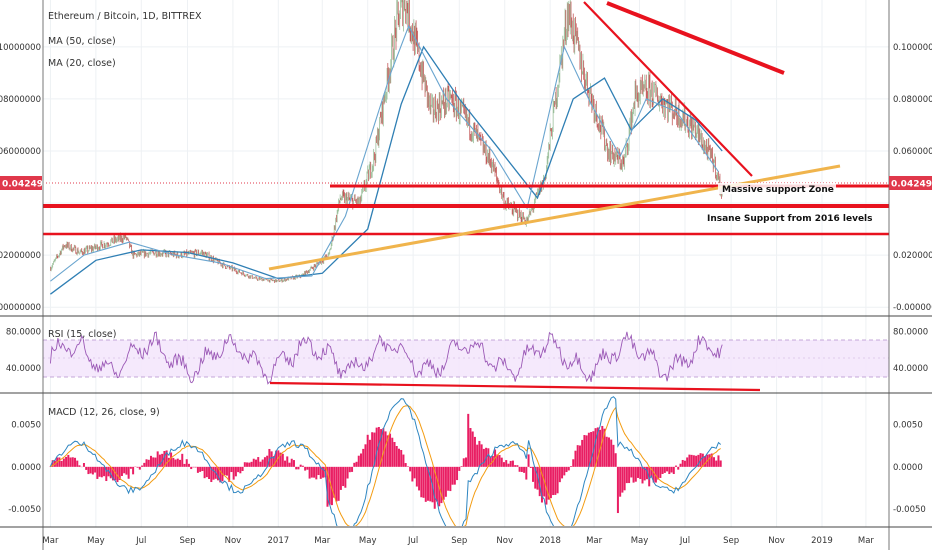  Describe the element at coordinates (20, 100) in the screenshot. I see `y-tick-left-1: 0.08000000` at that location.